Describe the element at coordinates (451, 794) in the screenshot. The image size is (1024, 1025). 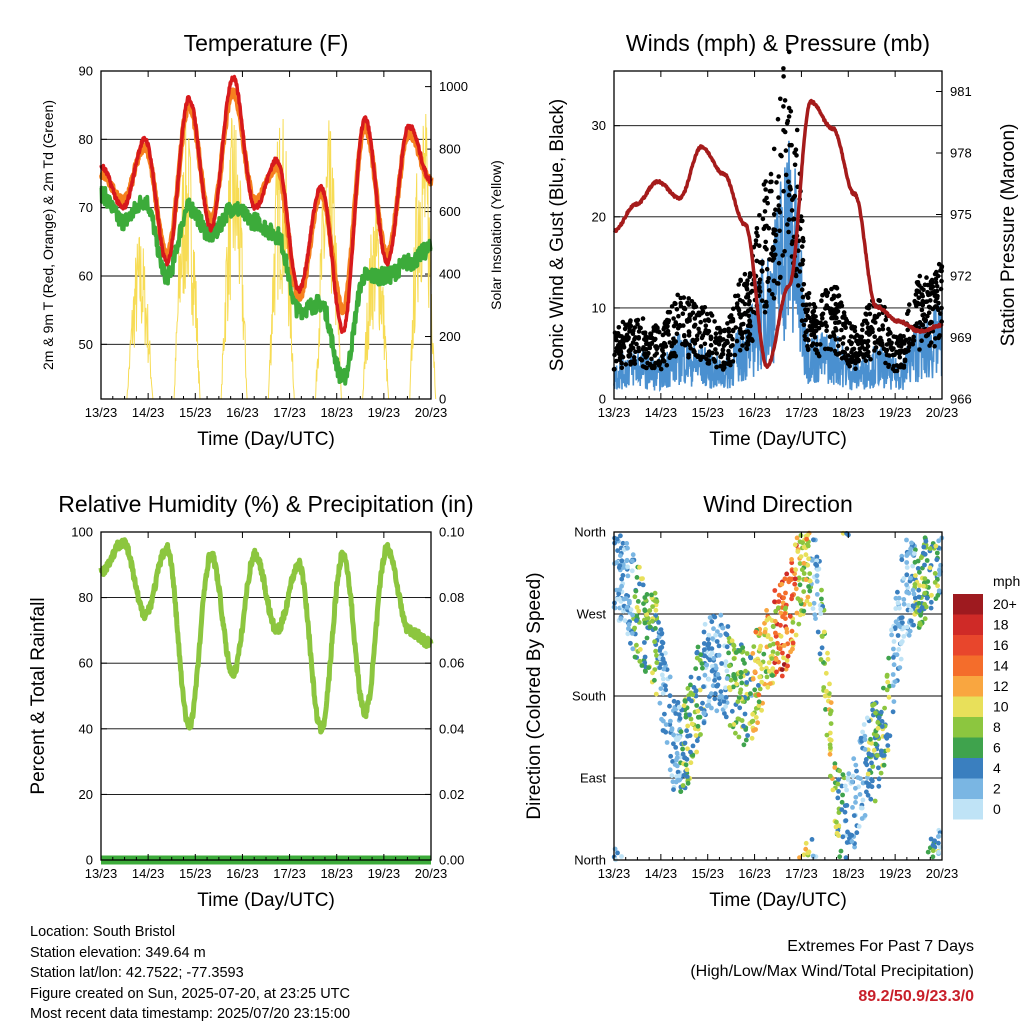
I see `humidity-ytick-right-label: 0.02` at that location.